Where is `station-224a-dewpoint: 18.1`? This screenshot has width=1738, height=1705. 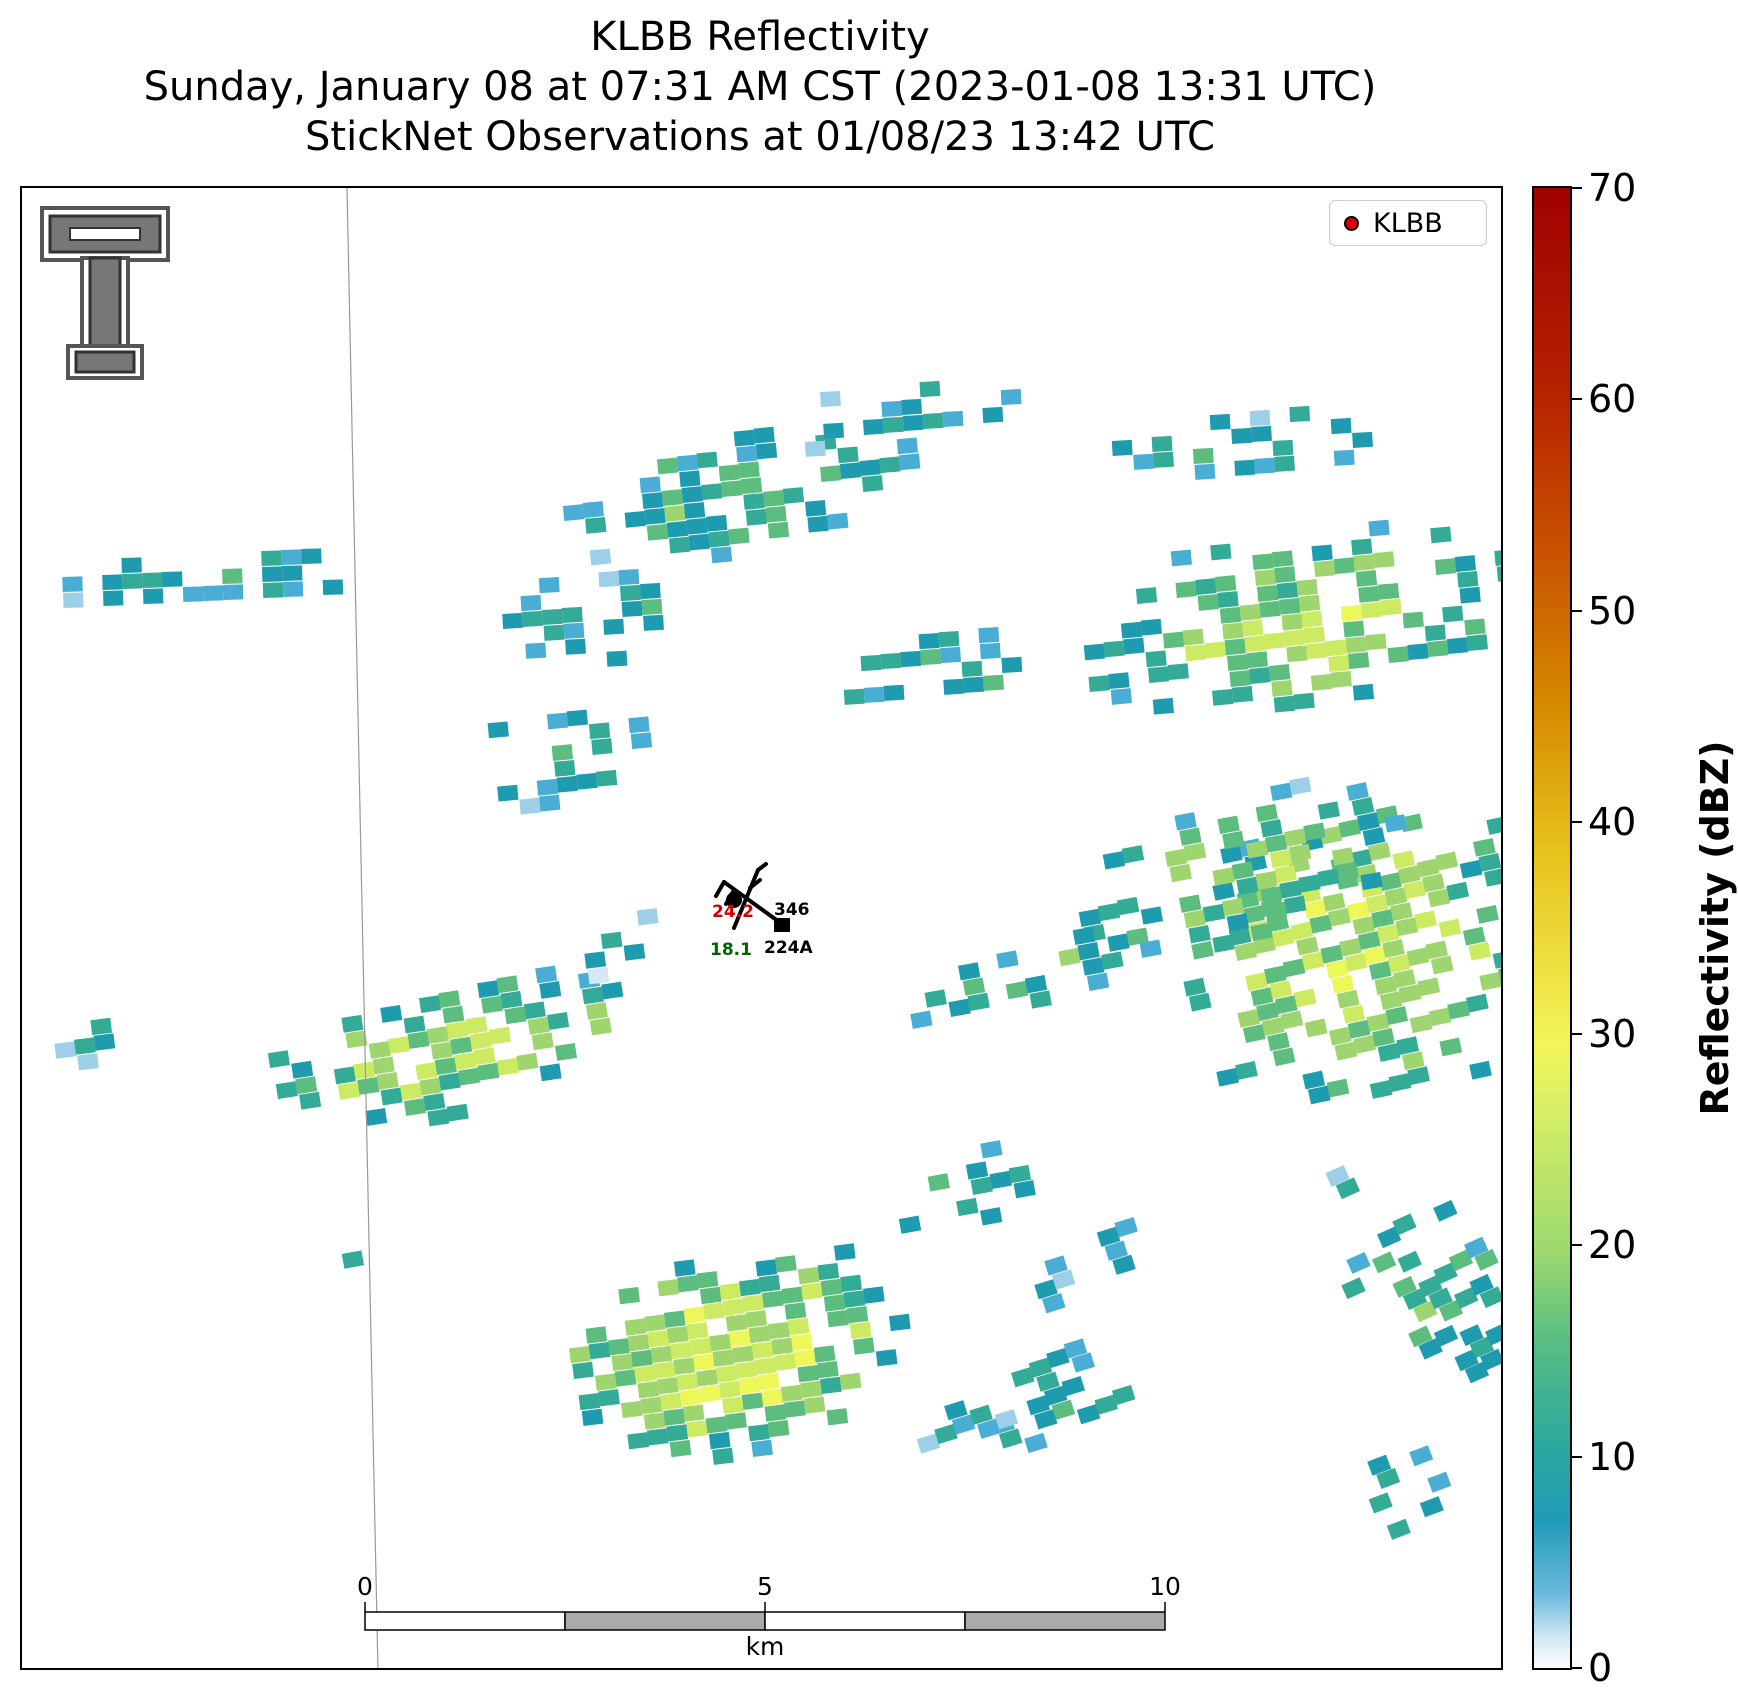 station-224a-dewpoint: 18.1 is located at coordinates (731, 950).